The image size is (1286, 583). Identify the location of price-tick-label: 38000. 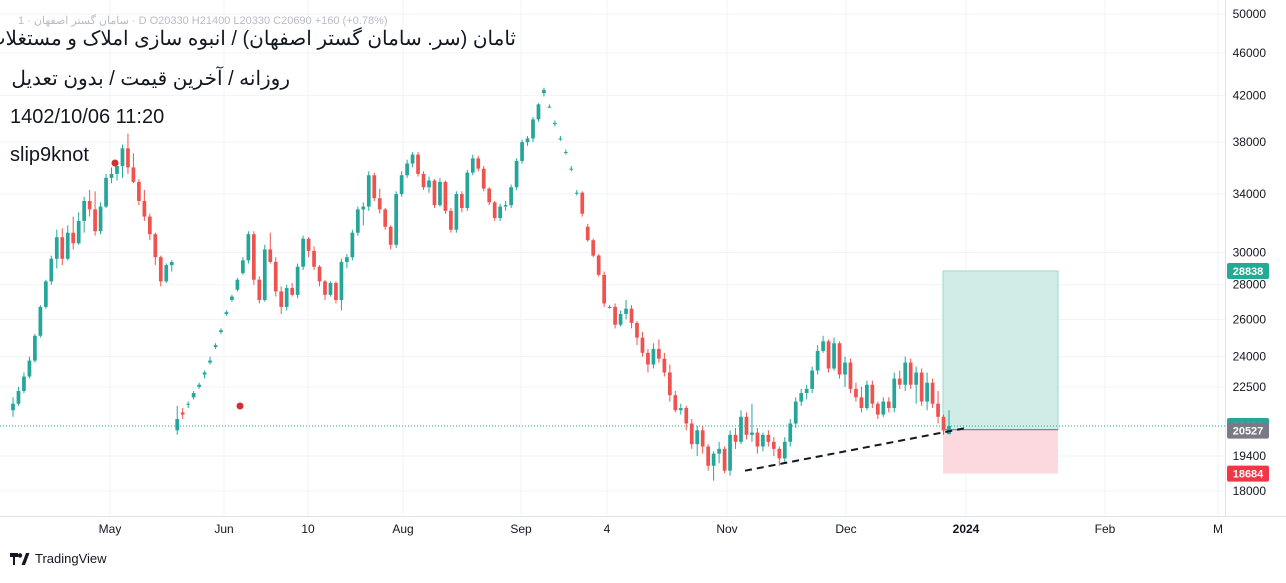
(1250, 142).